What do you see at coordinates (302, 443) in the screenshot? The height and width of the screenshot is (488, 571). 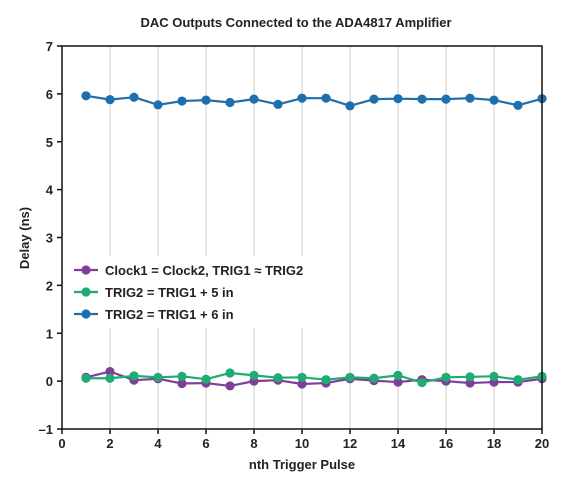 I see `x-tick-label: 10` at bounding box center [302, 443].